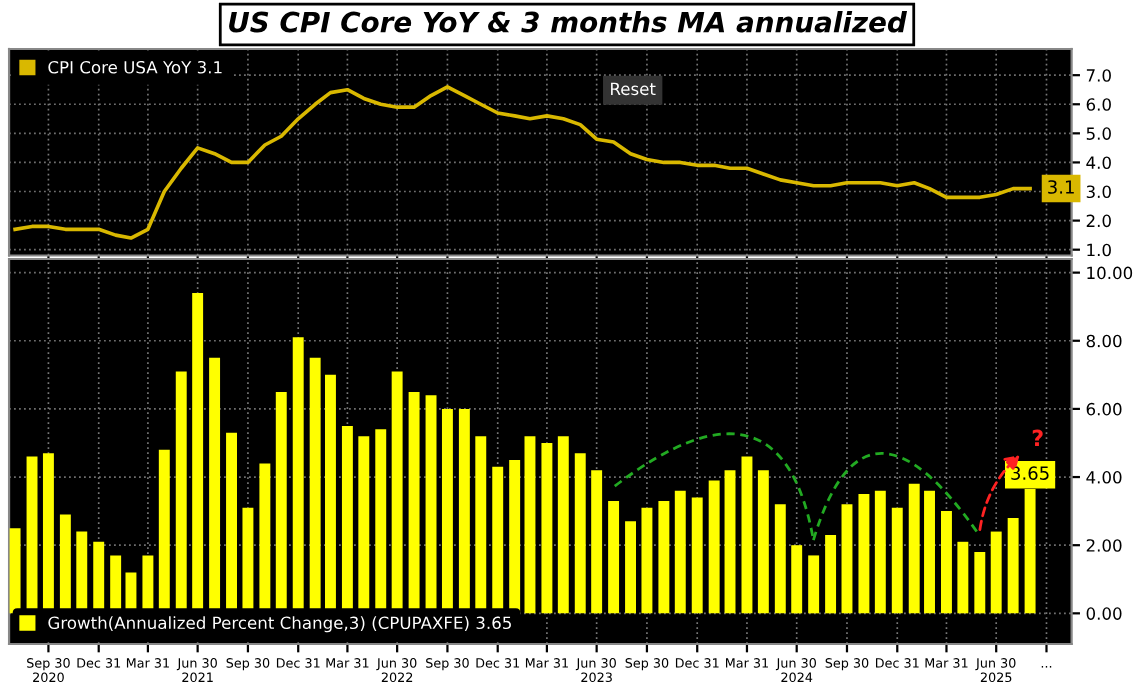 The width and height of the screenshot is (1134, 700). I want to click on y-tick-label: 2.00, so click(1104, 545).